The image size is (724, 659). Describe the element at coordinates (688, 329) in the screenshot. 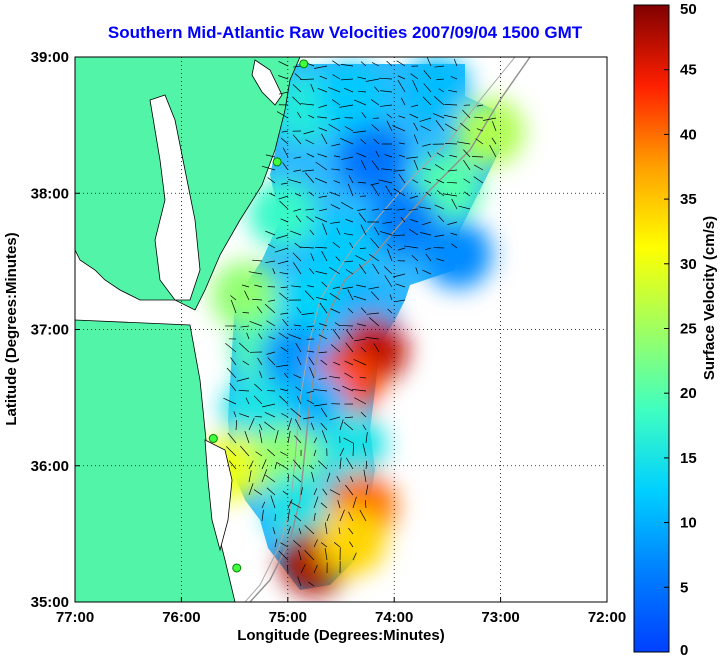

I see `colorbar-tick-label: 25` at that location.